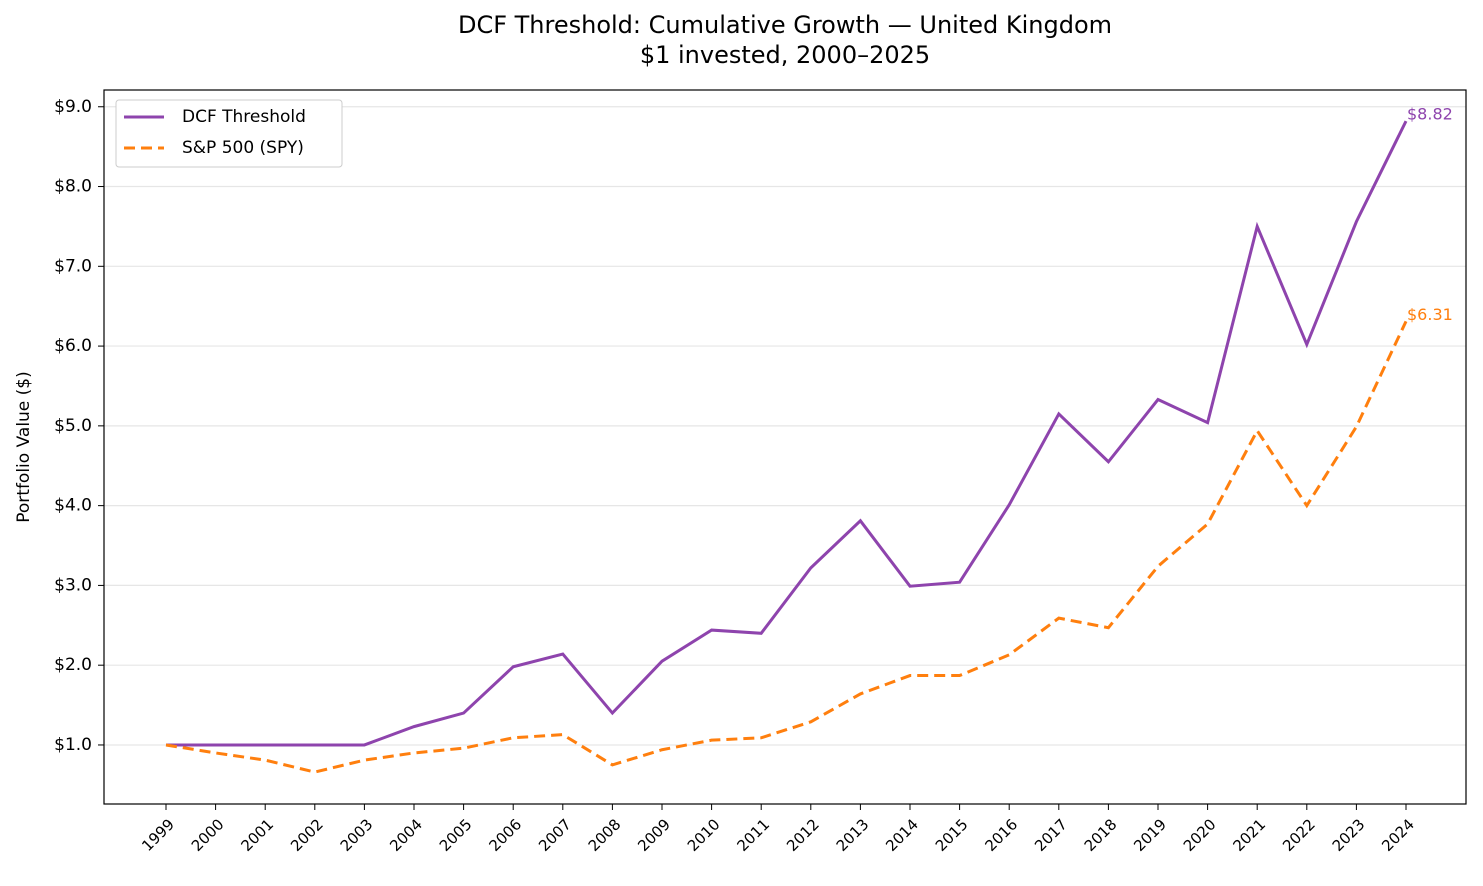 The width and height of the screenshot is (1483, 886). What do you see at coordinates (505, 835) in the screenshot?
I see `x-tick-label: 2006` at bounding box center [505, 835].